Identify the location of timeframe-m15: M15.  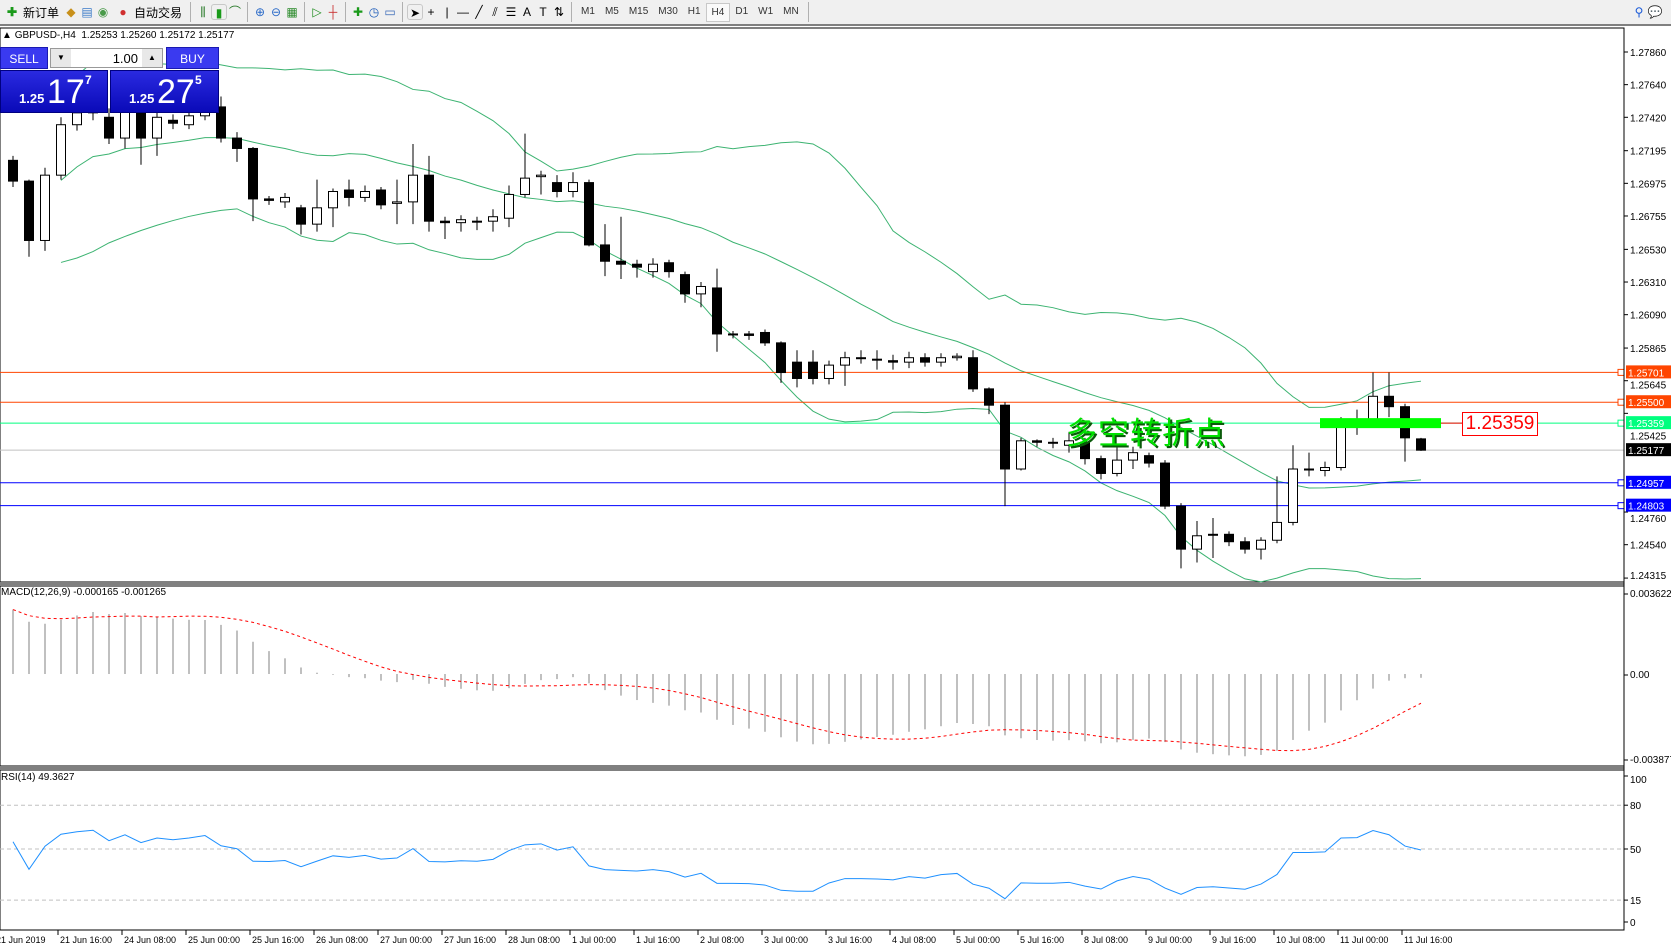
(638, 11).